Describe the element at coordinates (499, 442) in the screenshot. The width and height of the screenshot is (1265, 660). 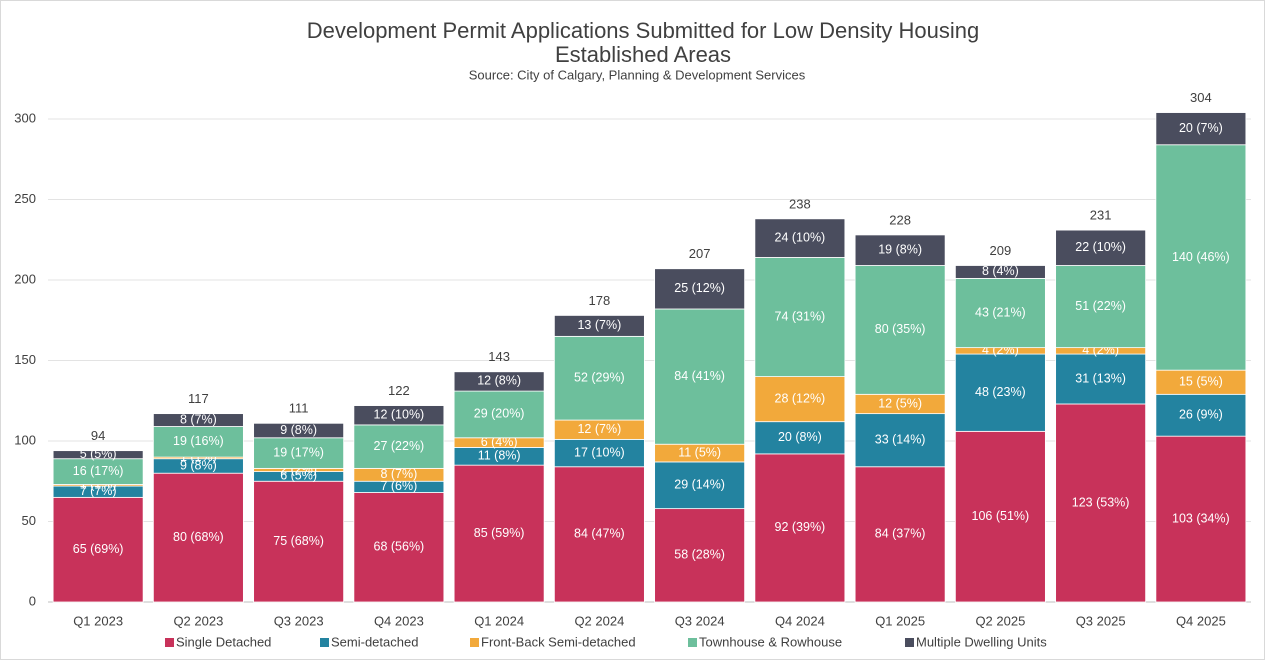
I see `data-label: 6 (4%)` at that location.